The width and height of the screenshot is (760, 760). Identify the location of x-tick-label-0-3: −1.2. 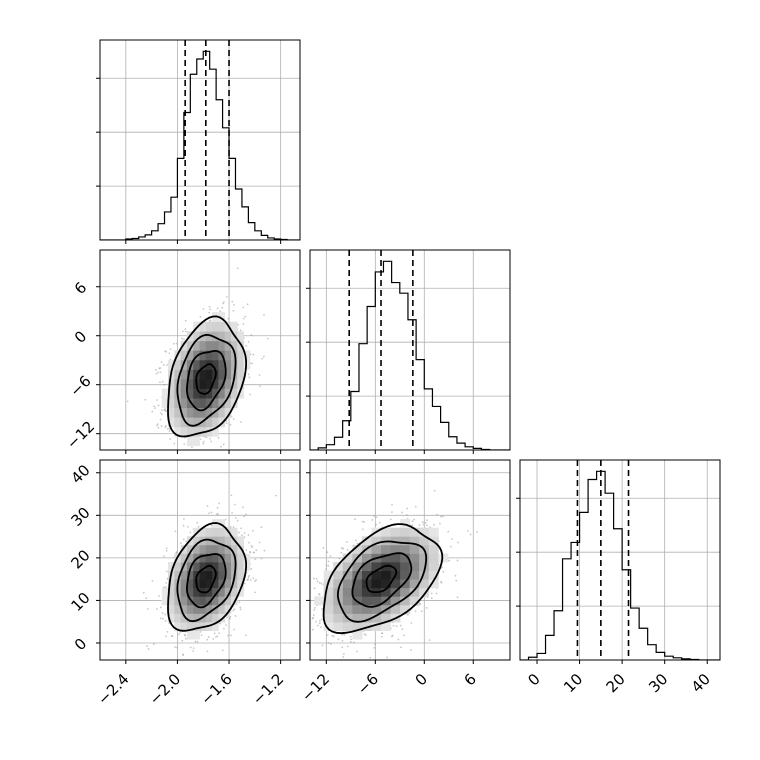
(268, 689).